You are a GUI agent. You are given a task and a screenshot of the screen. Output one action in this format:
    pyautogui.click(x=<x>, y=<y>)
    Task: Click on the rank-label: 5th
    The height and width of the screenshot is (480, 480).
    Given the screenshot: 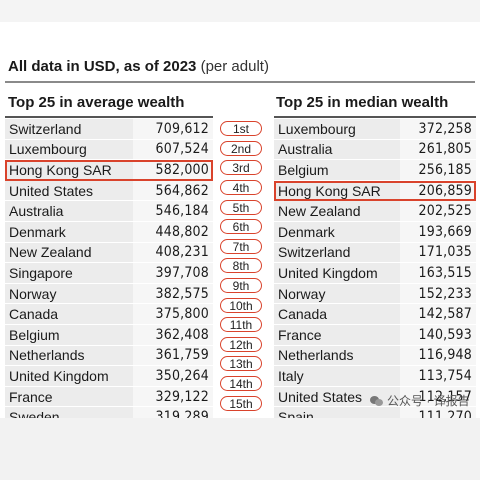 What is the action you would take?
    pyautogui.click(x=241, y=207)
    